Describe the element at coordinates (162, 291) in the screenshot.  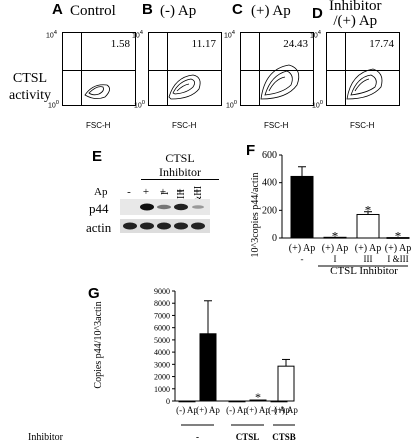
I see `chart-g-ytick-label: 9000` at that location.